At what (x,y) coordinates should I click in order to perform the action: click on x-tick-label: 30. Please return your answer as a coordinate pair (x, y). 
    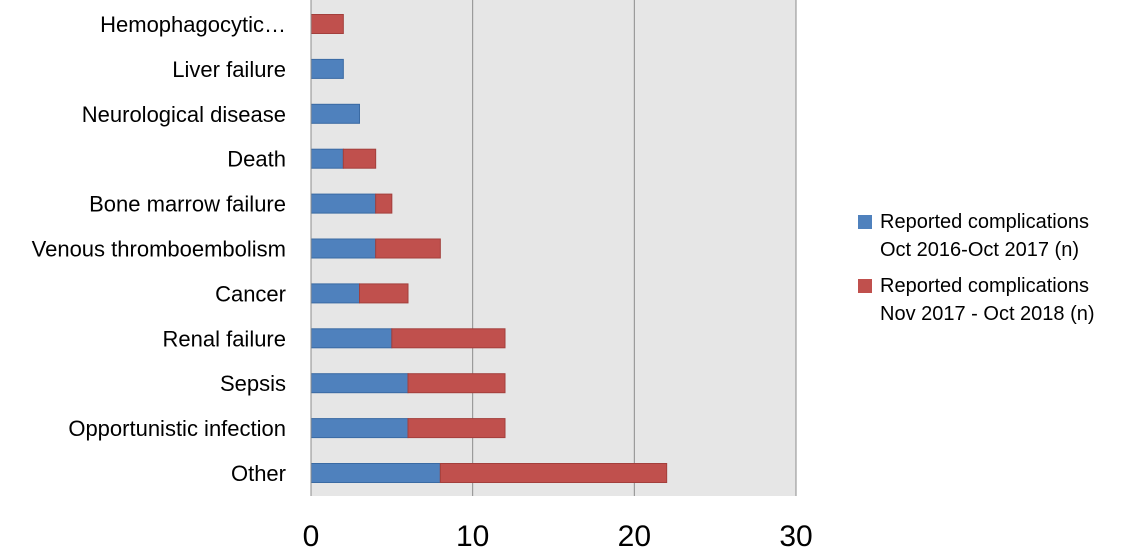
    Looking at the image, I should click on (795, 536).